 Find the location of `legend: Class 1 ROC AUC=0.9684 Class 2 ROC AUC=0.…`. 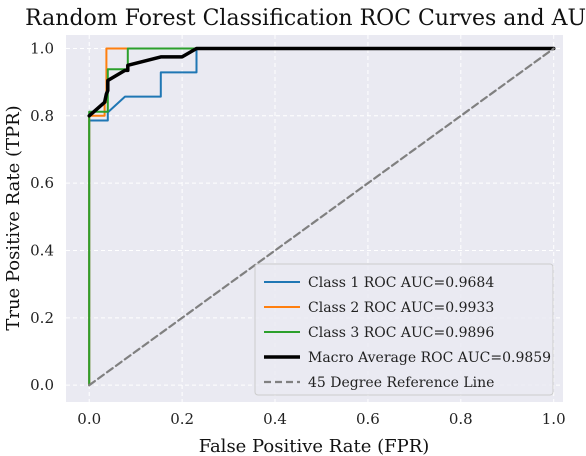

legend: Class 1 ROC AUC=0.9684 Class 2 ROC AUC=0.… is located at coordinates (404, 329).